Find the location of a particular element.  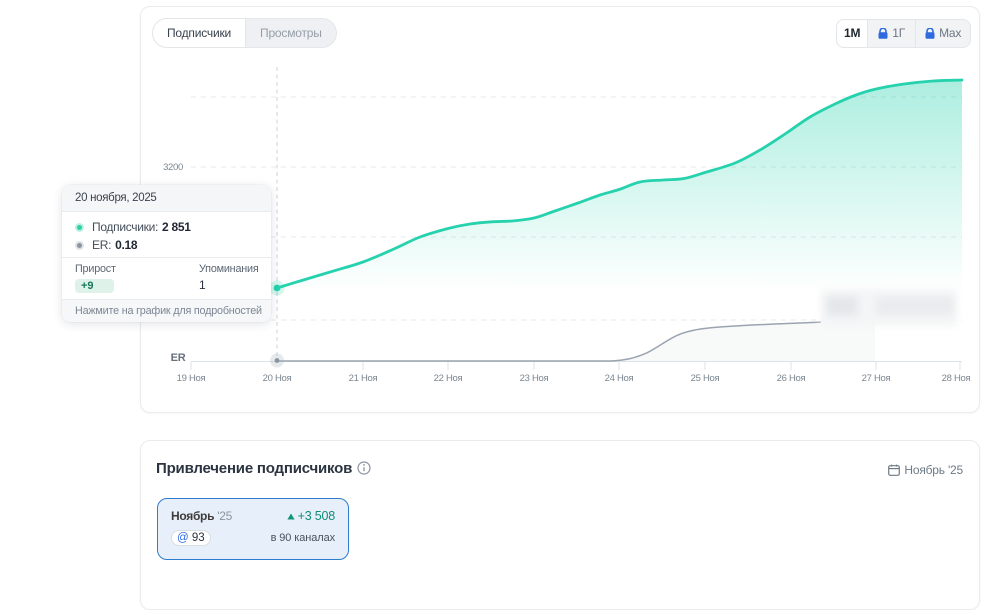

svg-text: 23 Ноя is located at coordinates (534, 378).